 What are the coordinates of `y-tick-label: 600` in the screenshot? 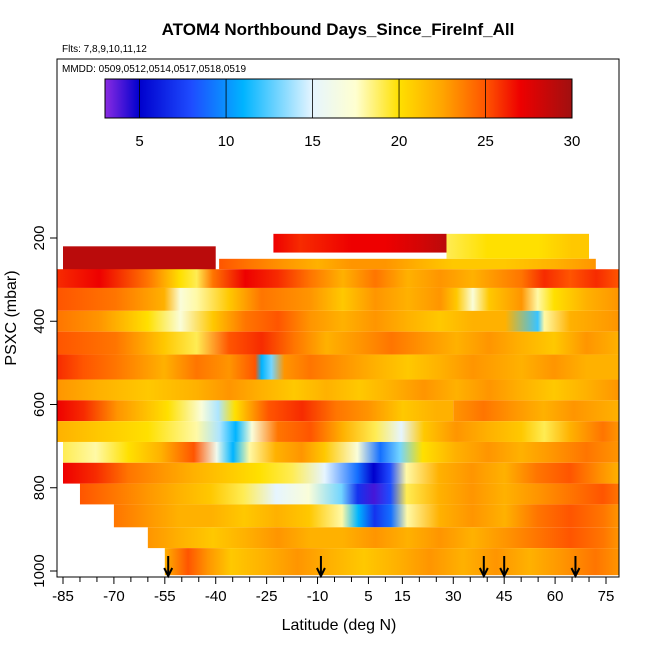 It's located at (39, 404).